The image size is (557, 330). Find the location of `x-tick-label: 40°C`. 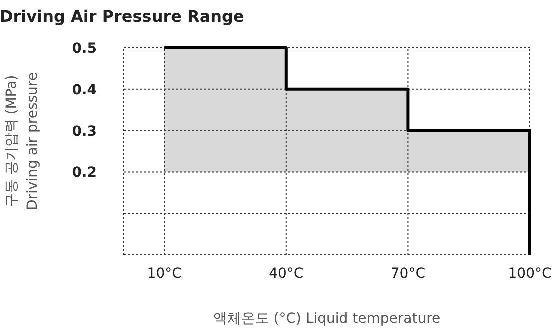

x-tick-label: 40°C is located at coordinates (286, 274).